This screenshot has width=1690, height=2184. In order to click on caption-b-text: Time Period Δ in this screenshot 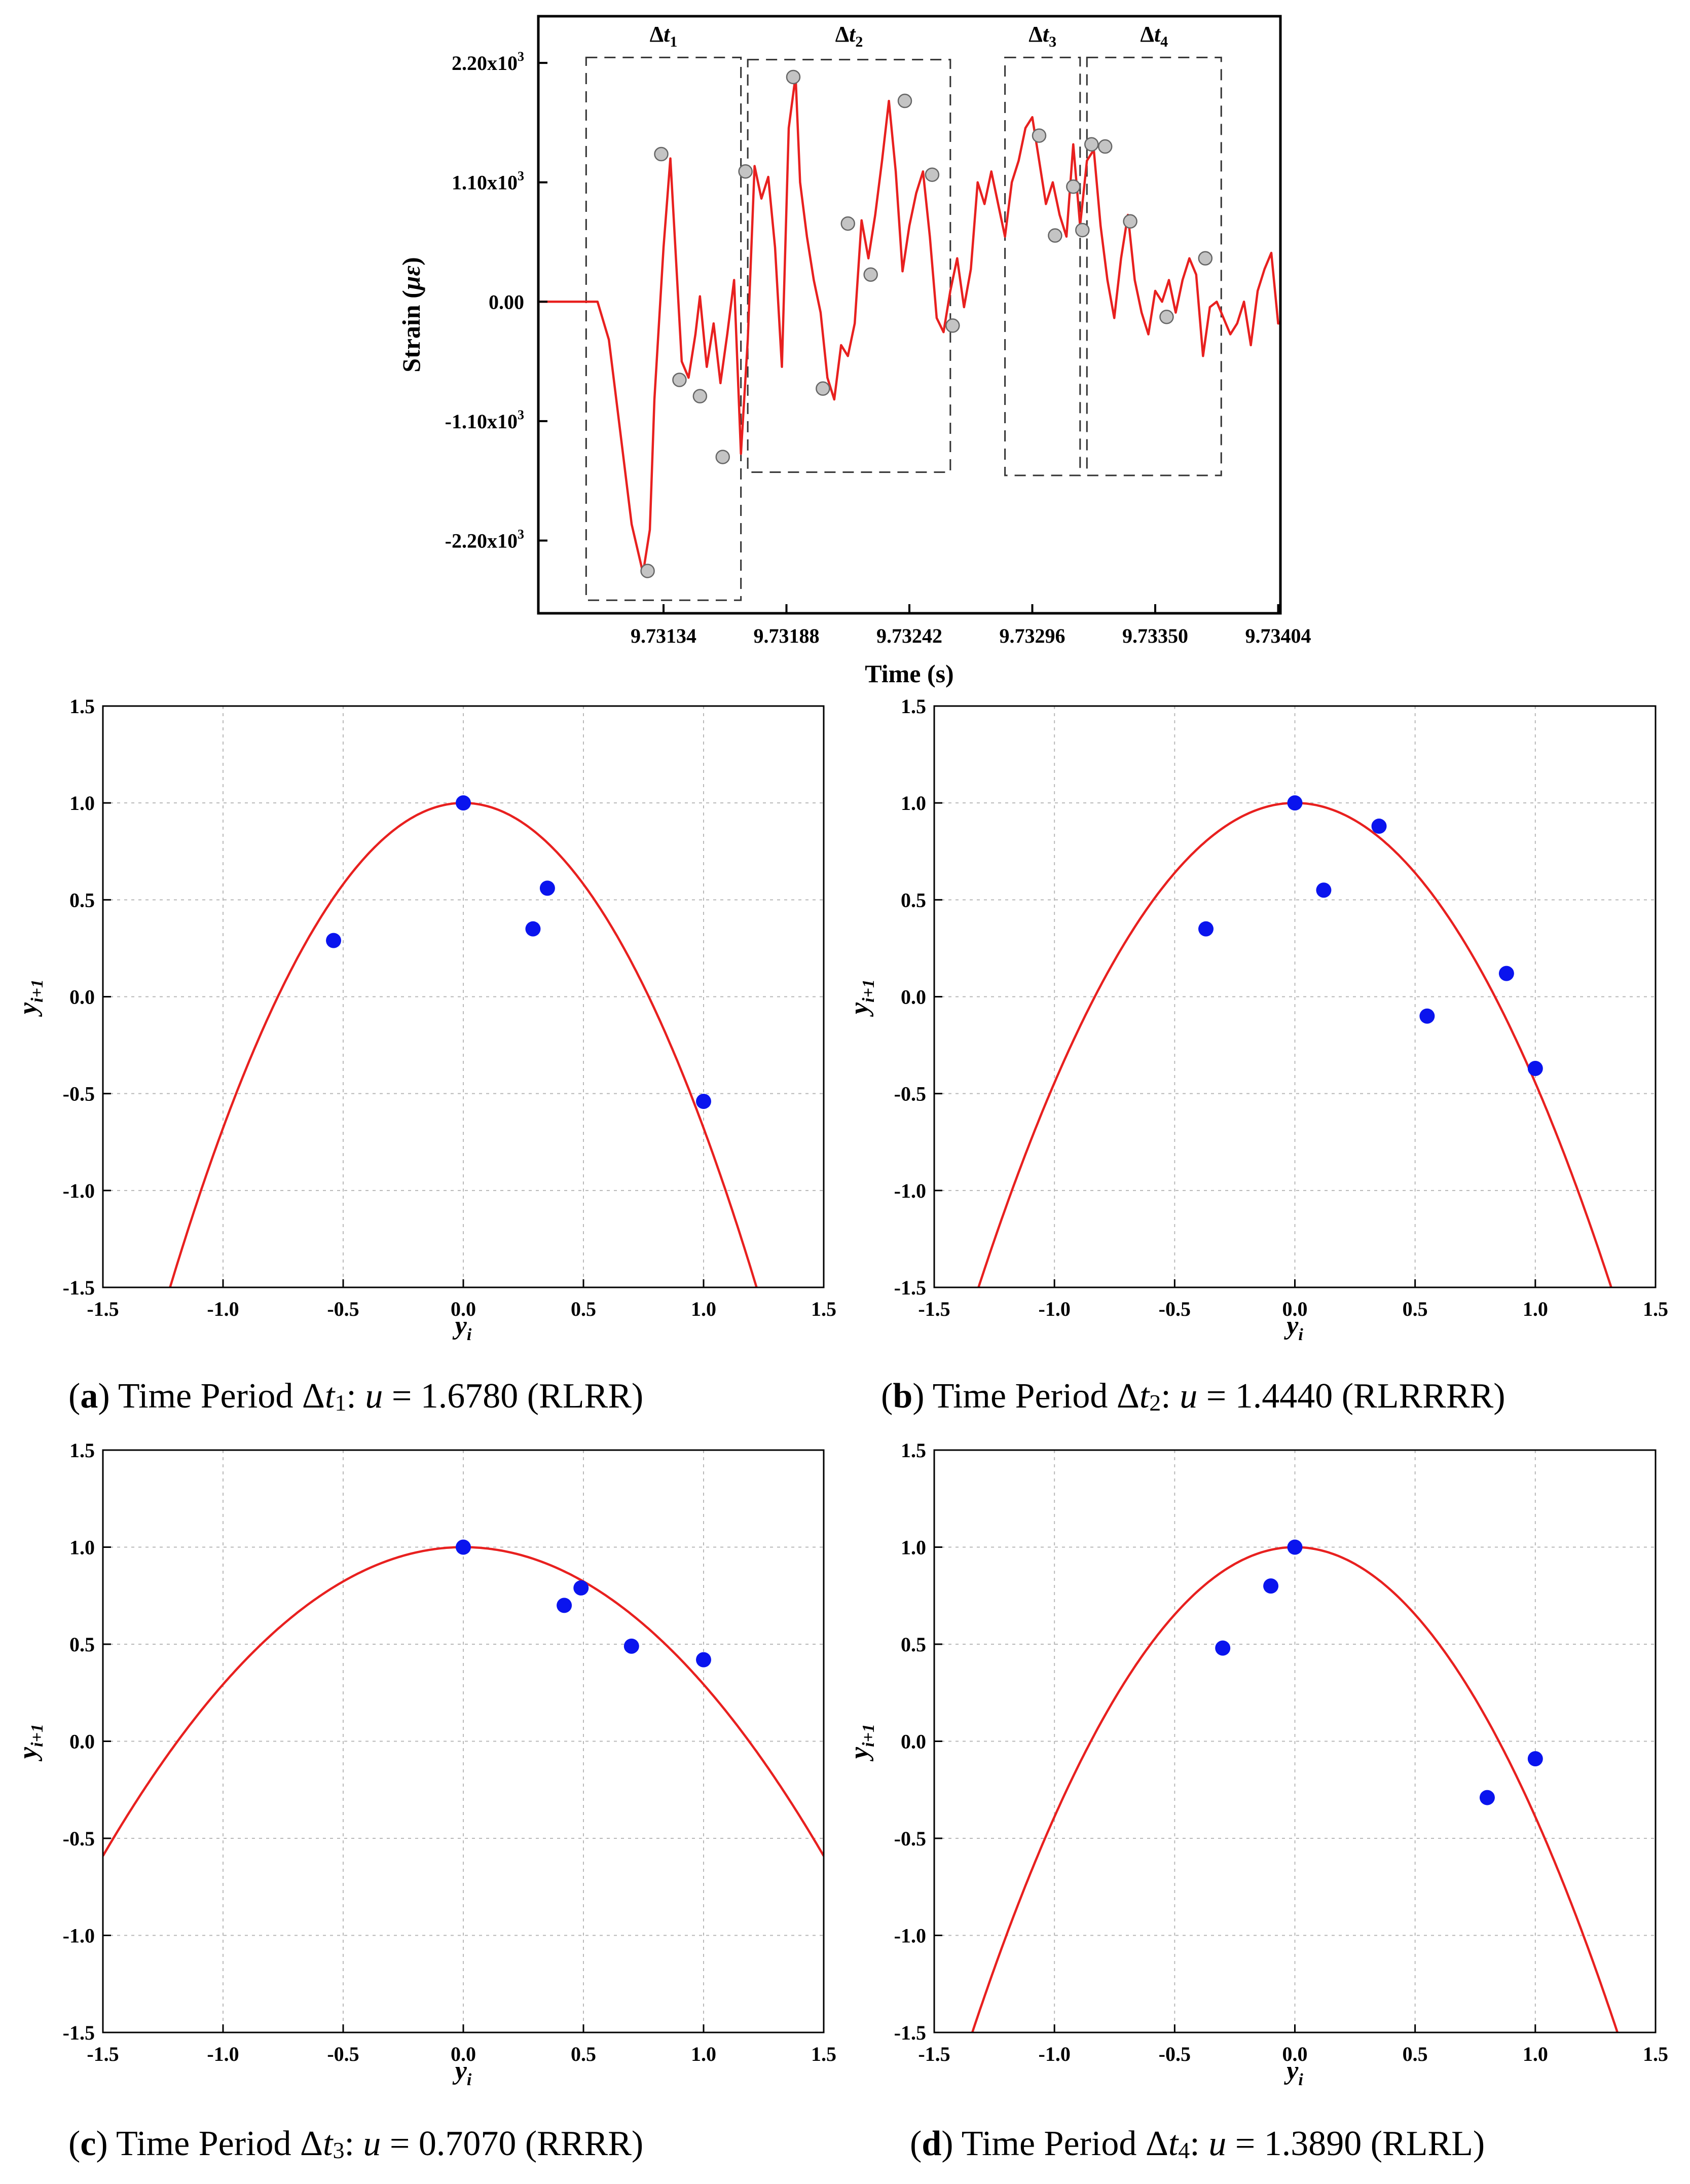, I will do `click(1032, 1397)`.